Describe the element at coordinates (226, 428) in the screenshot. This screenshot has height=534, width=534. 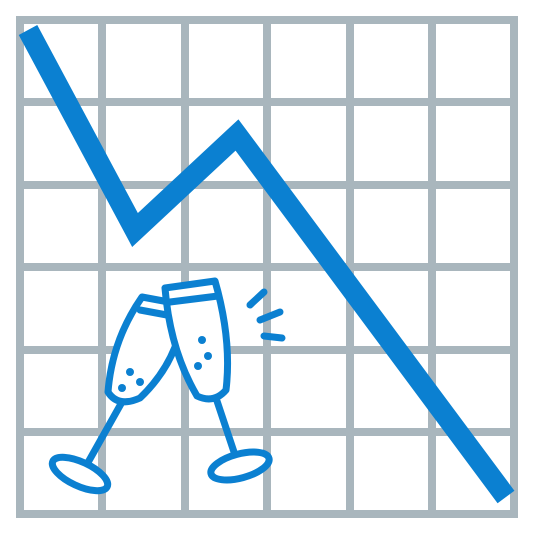
I see `right-glass-stem` at that location.